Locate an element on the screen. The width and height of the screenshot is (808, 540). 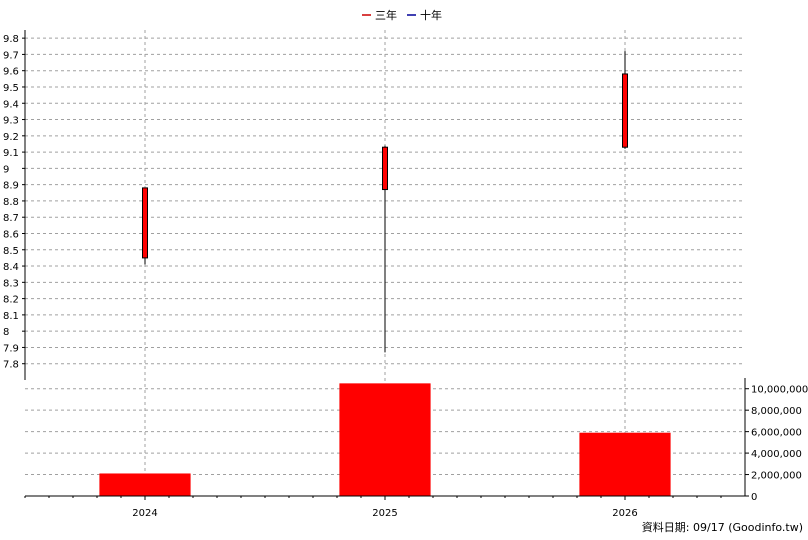
volume-tick-label: 8,000,000 is located at coordinates (776, 411).